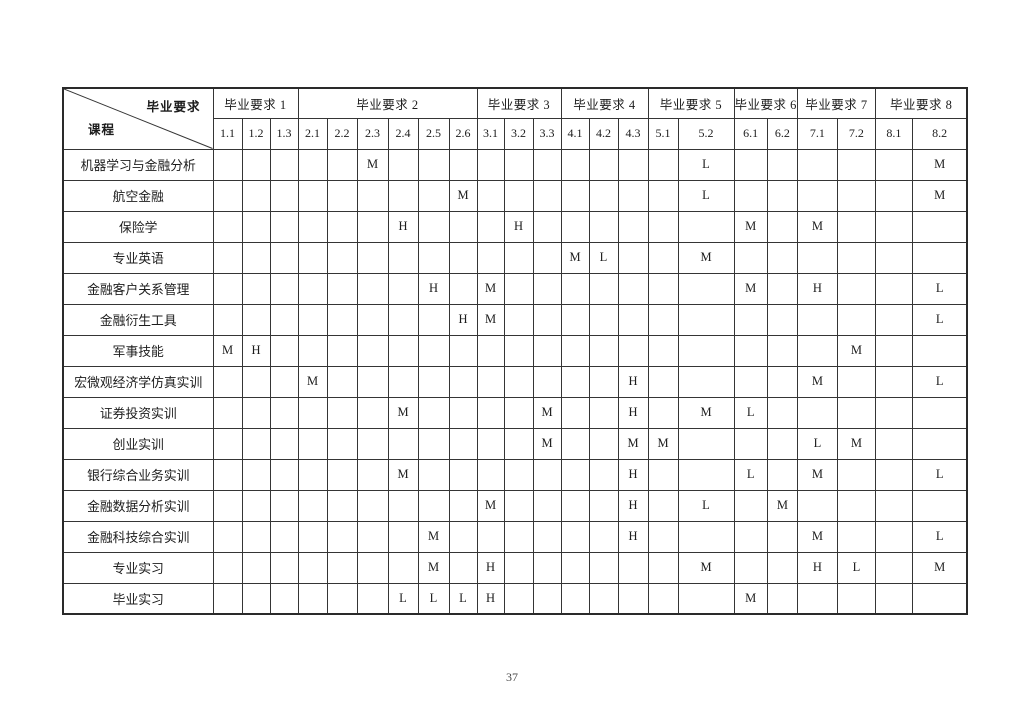  Describe the element at coordinates (750, 288) in the screenshot. I see `mark-cell-6.1: M` at that location.